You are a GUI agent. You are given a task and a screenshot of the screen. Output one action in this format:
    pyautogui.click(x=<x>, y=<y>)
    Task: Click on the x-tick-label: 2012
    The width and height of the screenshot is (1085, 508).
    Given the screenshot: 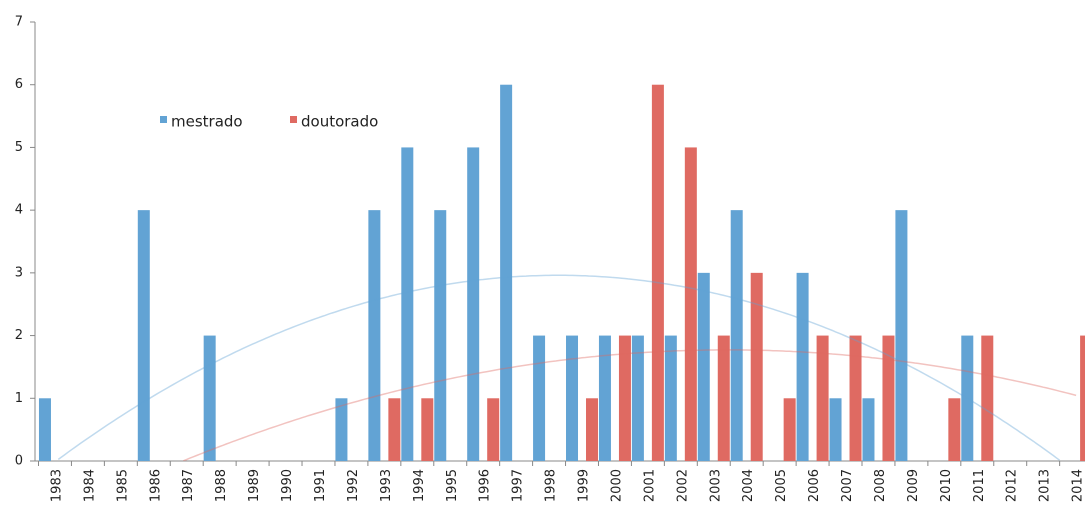 What is the action you would take?
    pyautogui.click(x=1012, y=485)
    